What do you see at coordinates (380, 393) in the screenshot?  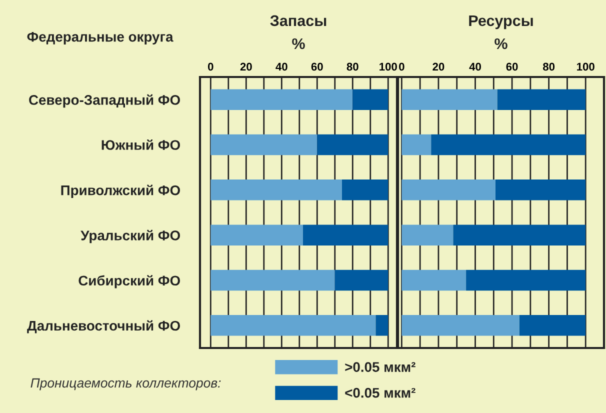 I see `legend-label: <0.05 мкм²` at bounding box center [380, 393].